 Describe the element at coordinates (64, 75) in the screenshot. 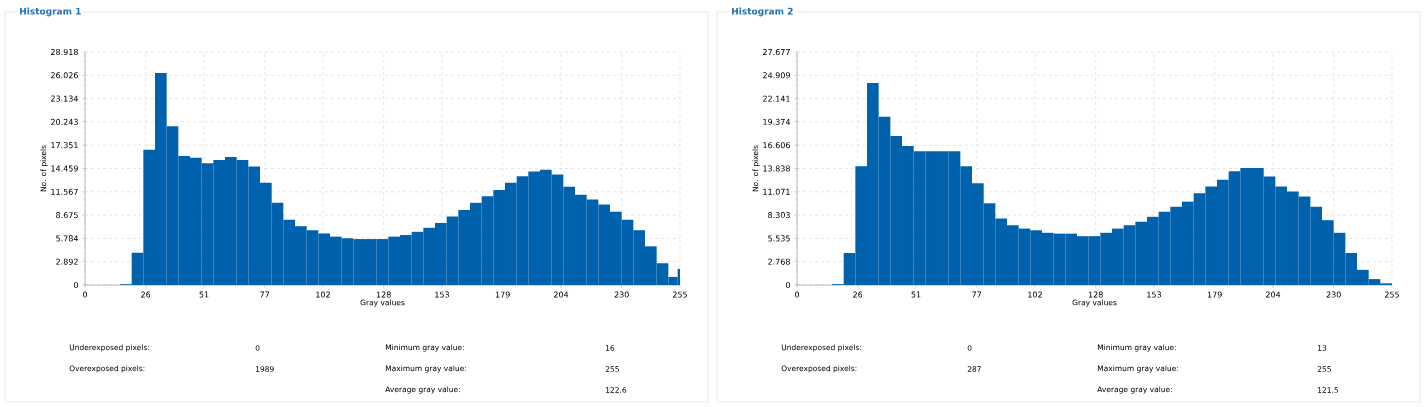

I see `y-tick-label: 26.026` at that location.